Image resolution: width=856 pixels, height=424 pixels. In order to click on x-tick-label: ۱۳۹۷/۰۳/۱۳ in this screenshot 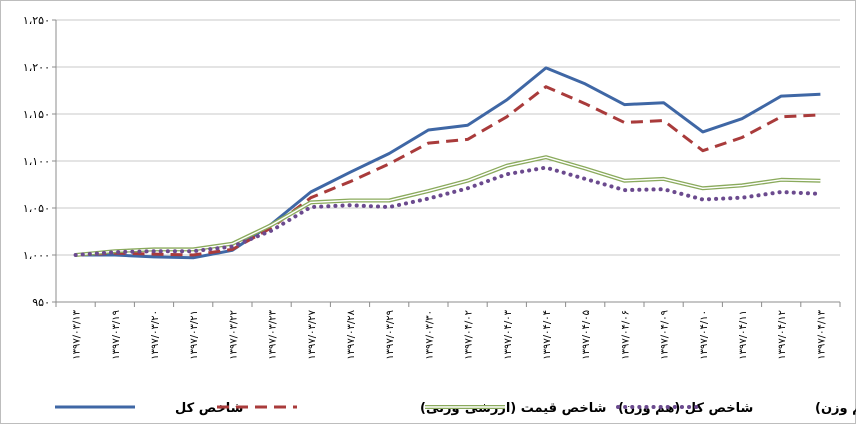, I will do `click(77, 334)`.